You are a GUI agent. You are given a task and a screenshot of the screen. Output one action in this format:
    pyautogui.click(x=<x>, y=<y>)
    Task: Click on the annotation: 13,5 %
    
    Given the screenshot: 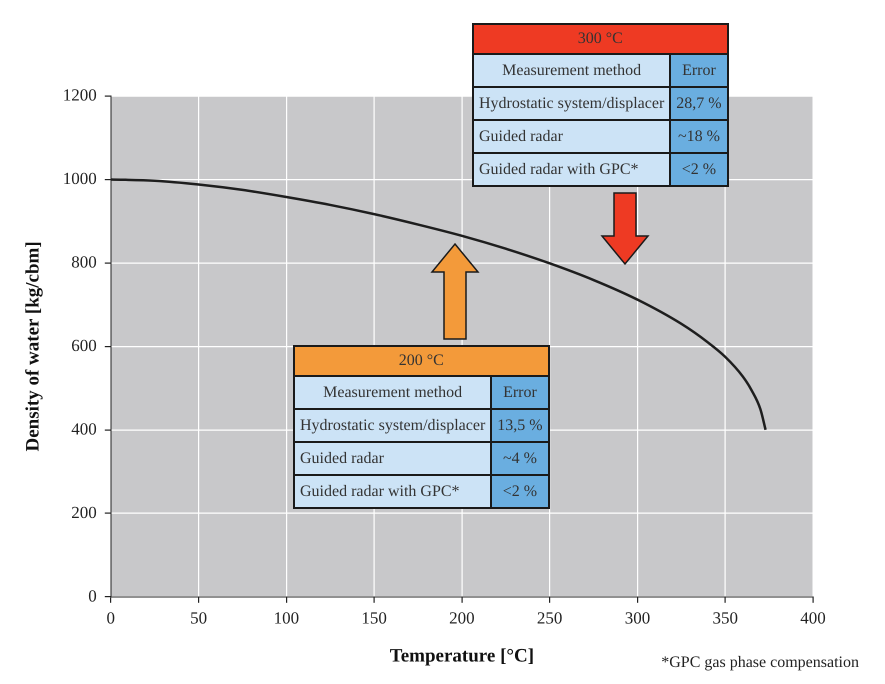 What is the action you would take?
    pyautogui.click(x=520, y=425)
    